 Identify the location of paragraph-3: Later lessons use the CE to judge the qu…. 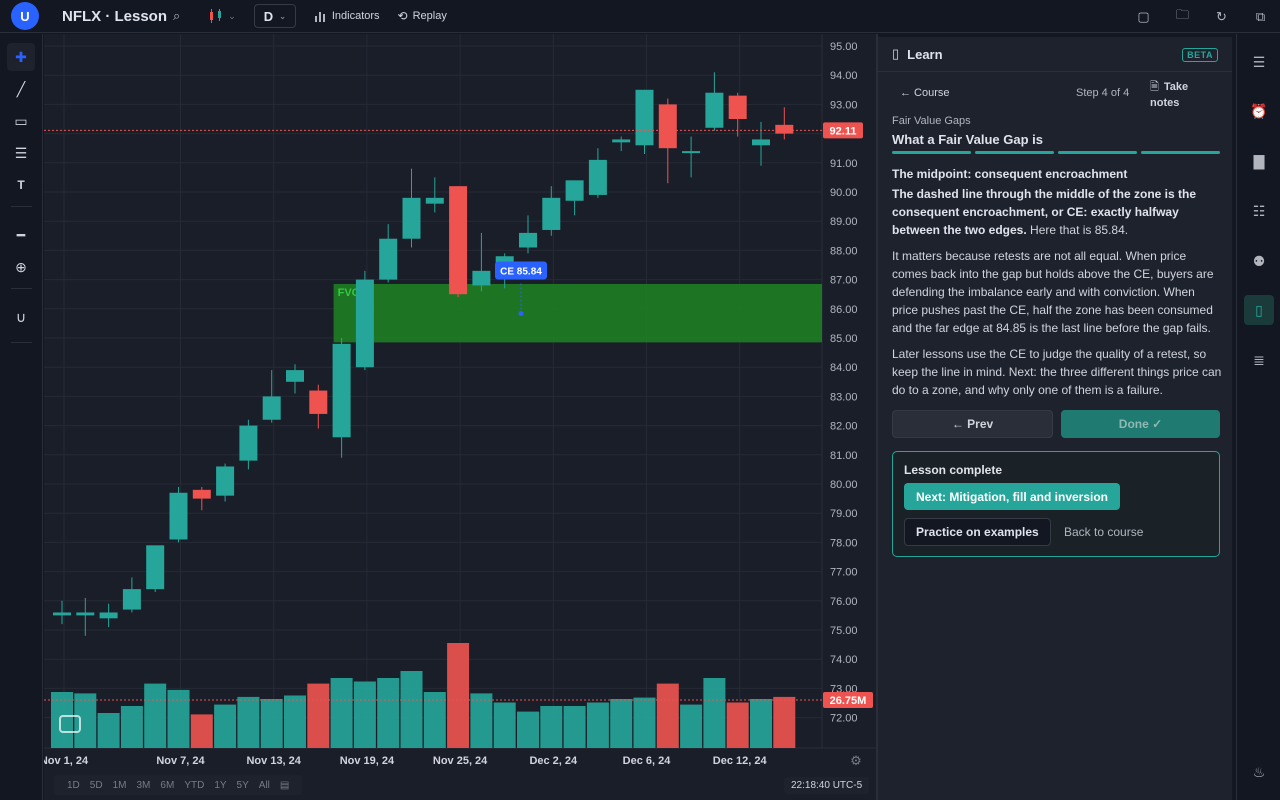
(1057, 372).